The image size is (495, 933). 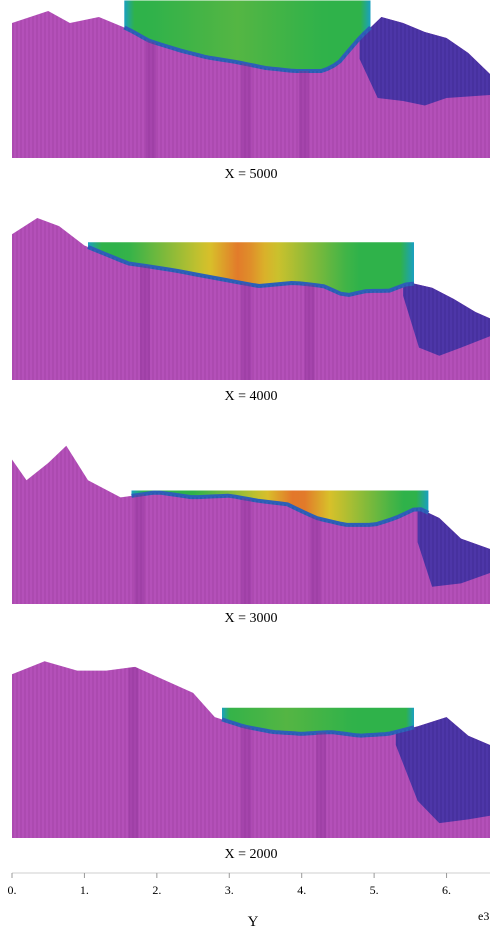 I want to click on panel-caption: X = 2000, so click(x=250, y=854).